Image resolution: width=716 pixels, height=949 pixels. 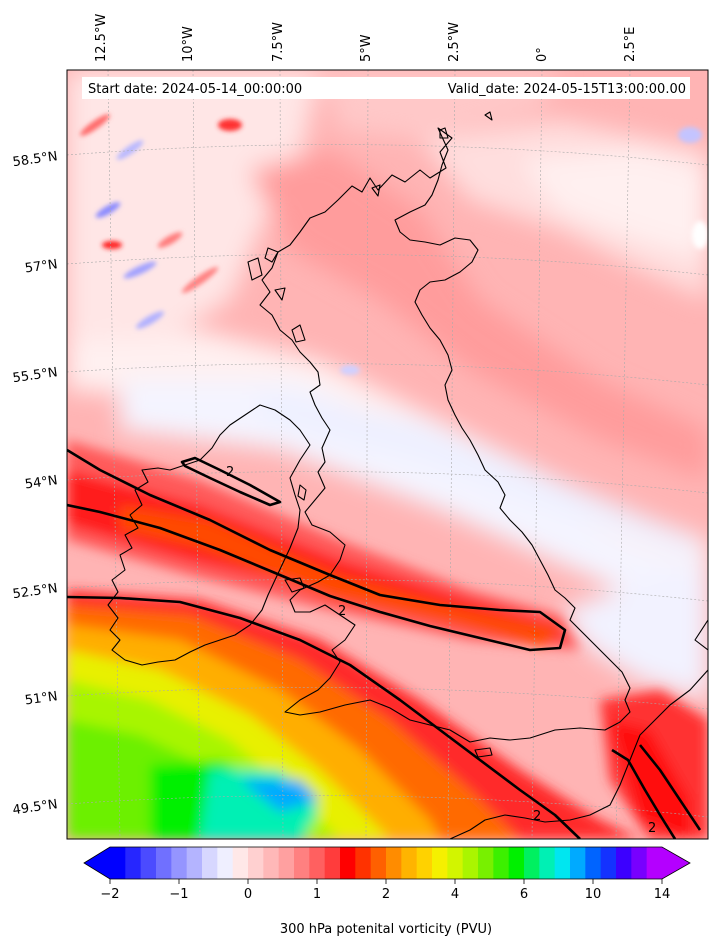 What do you see at coordinates (195, 89) in the screenshot?
I see `start-date-label: Start date: 2024-05-14_00:00:00` at bounding box center [195, 89].